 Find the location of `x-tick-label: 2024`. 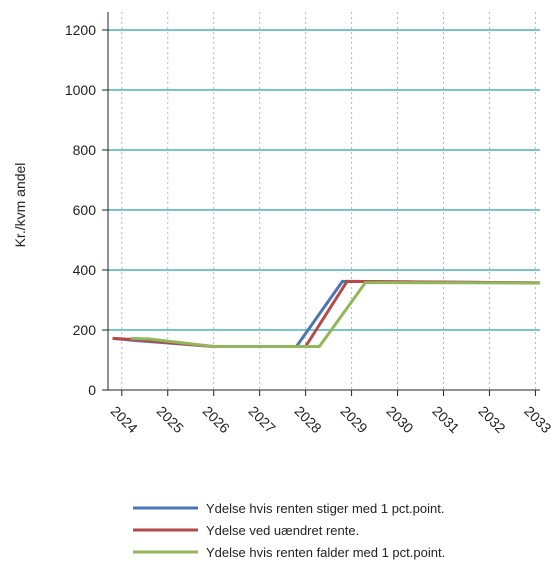

x-tick-label: 2024 is located at coordinates (124, 419).